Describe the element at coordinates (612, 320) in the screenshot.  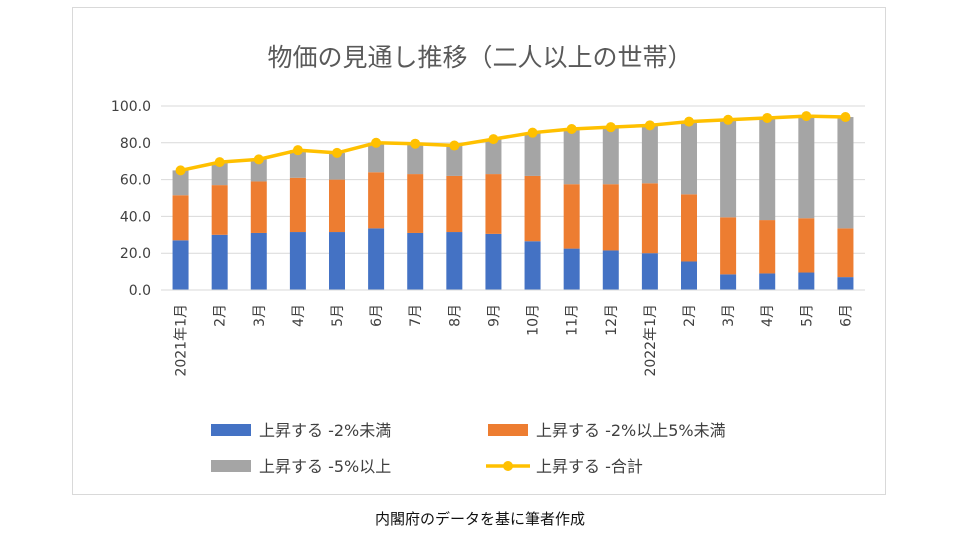
I see `x-tick-label: 12月` at that location.